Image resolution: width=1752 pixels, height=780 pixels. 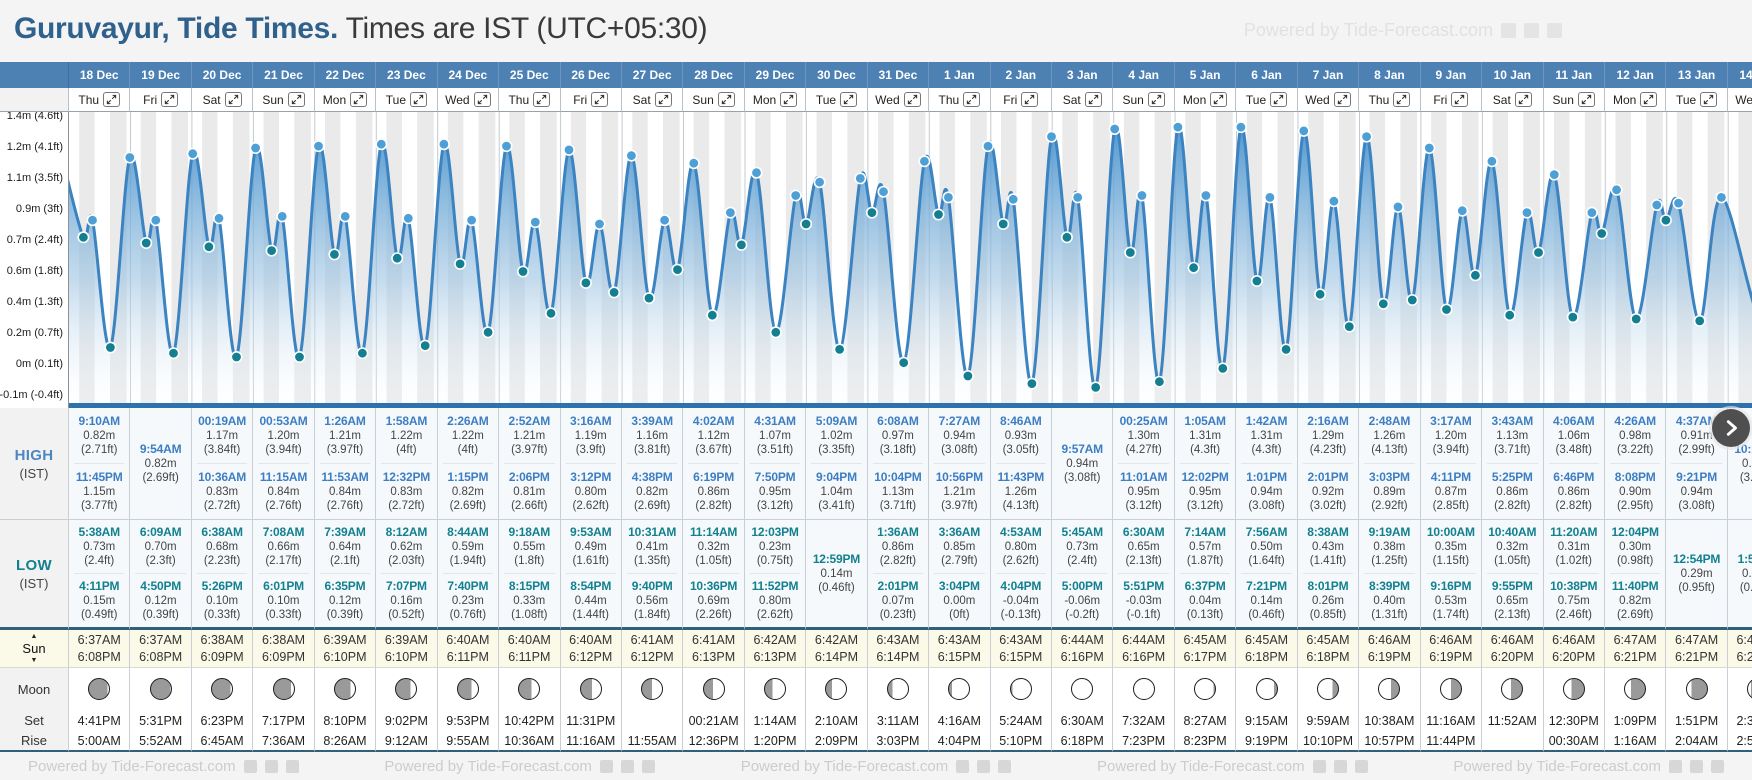 What do you see at coordinates (222, 75) in the screenshot?
I see `date-header-cell: 20 Dec` at bounding box center [222, 75].